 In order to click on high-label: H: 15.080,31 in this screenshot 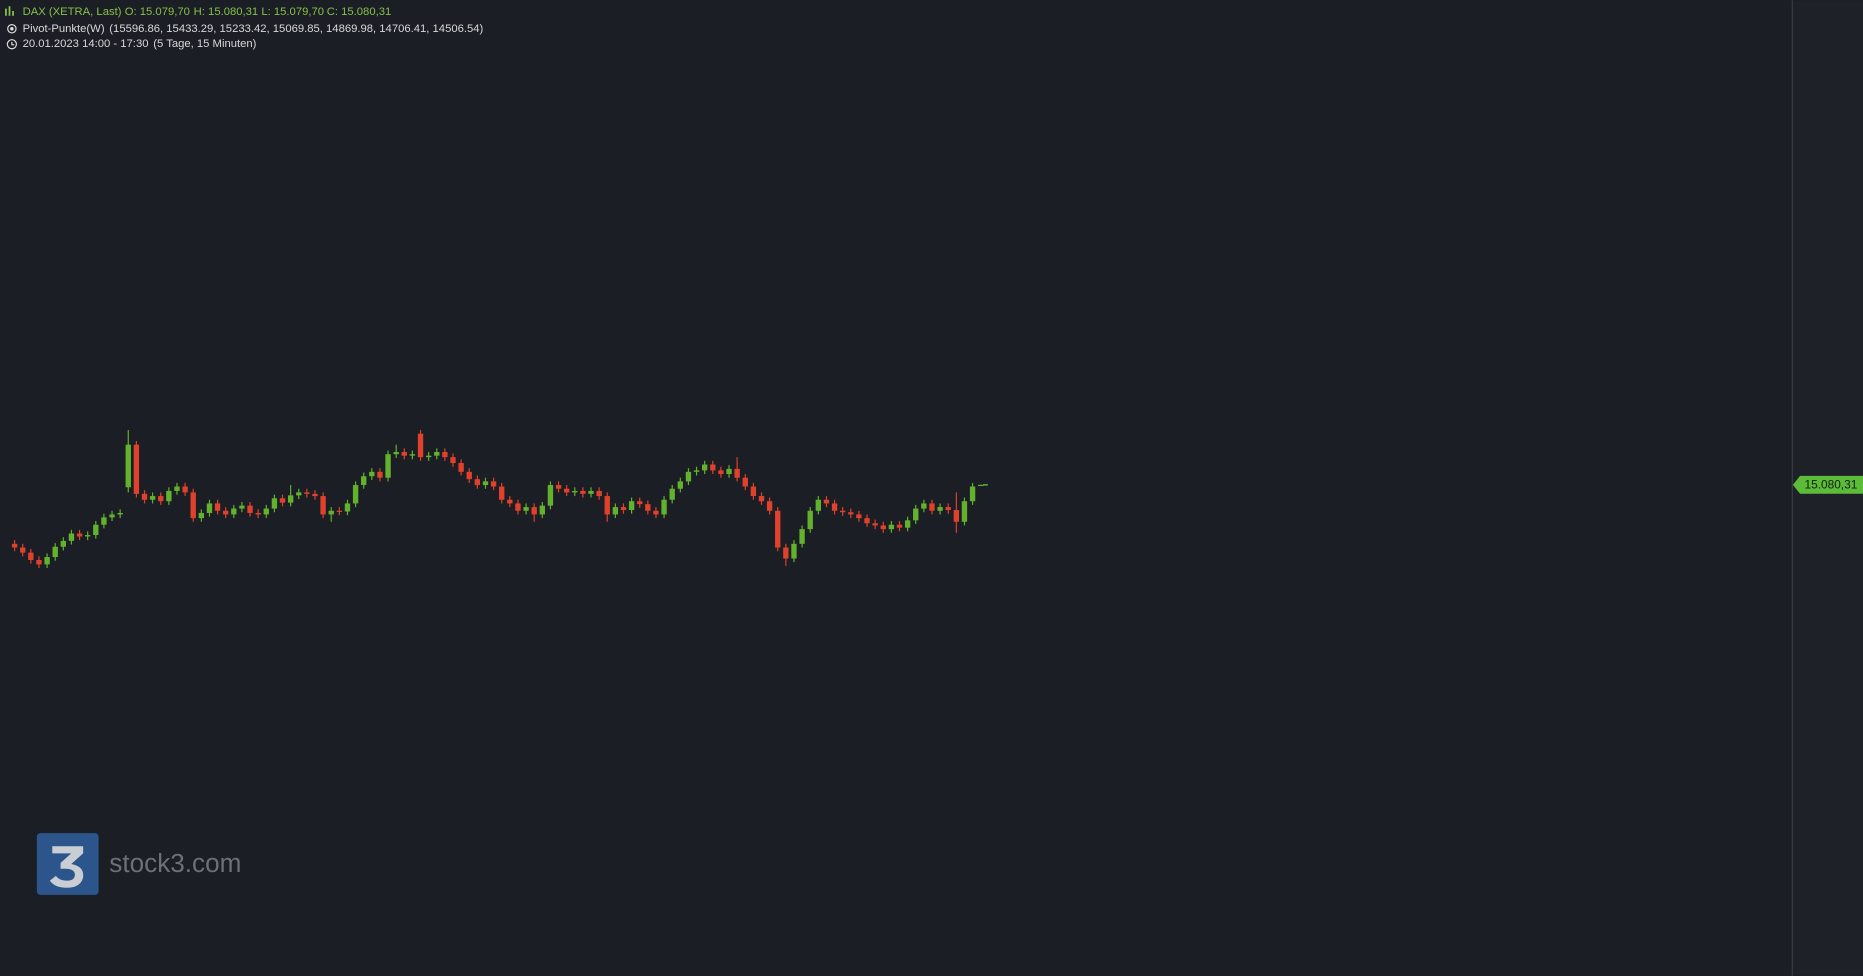, I will do `click(226, 12)`.